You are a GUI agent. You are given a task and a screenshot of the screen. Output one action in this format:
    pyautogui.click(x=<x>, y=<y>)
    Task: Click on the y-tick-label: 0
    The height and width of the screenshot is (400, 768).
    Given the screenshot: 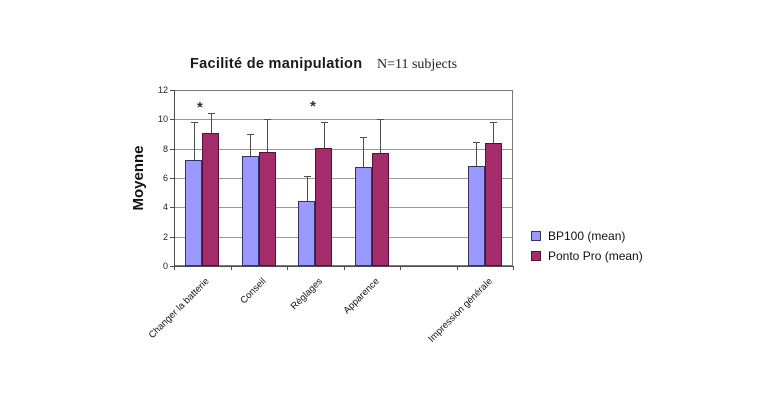 What is the action you would take?
    pyautogui.click(x=165, y=266)
    